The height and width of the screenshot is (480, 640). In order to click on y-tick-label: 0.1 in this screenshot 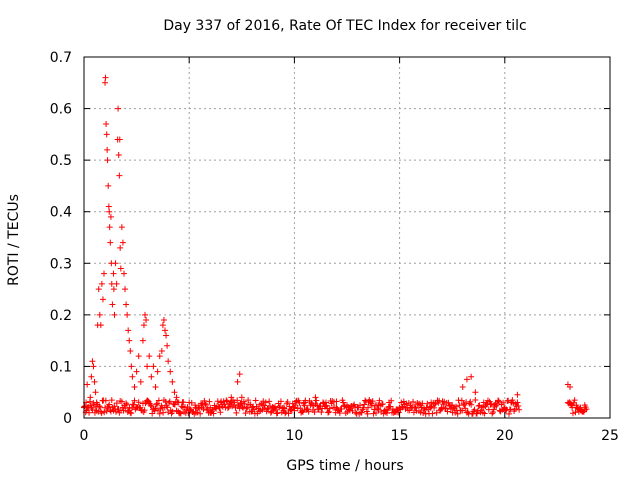, I will do `click(61, 367)`.